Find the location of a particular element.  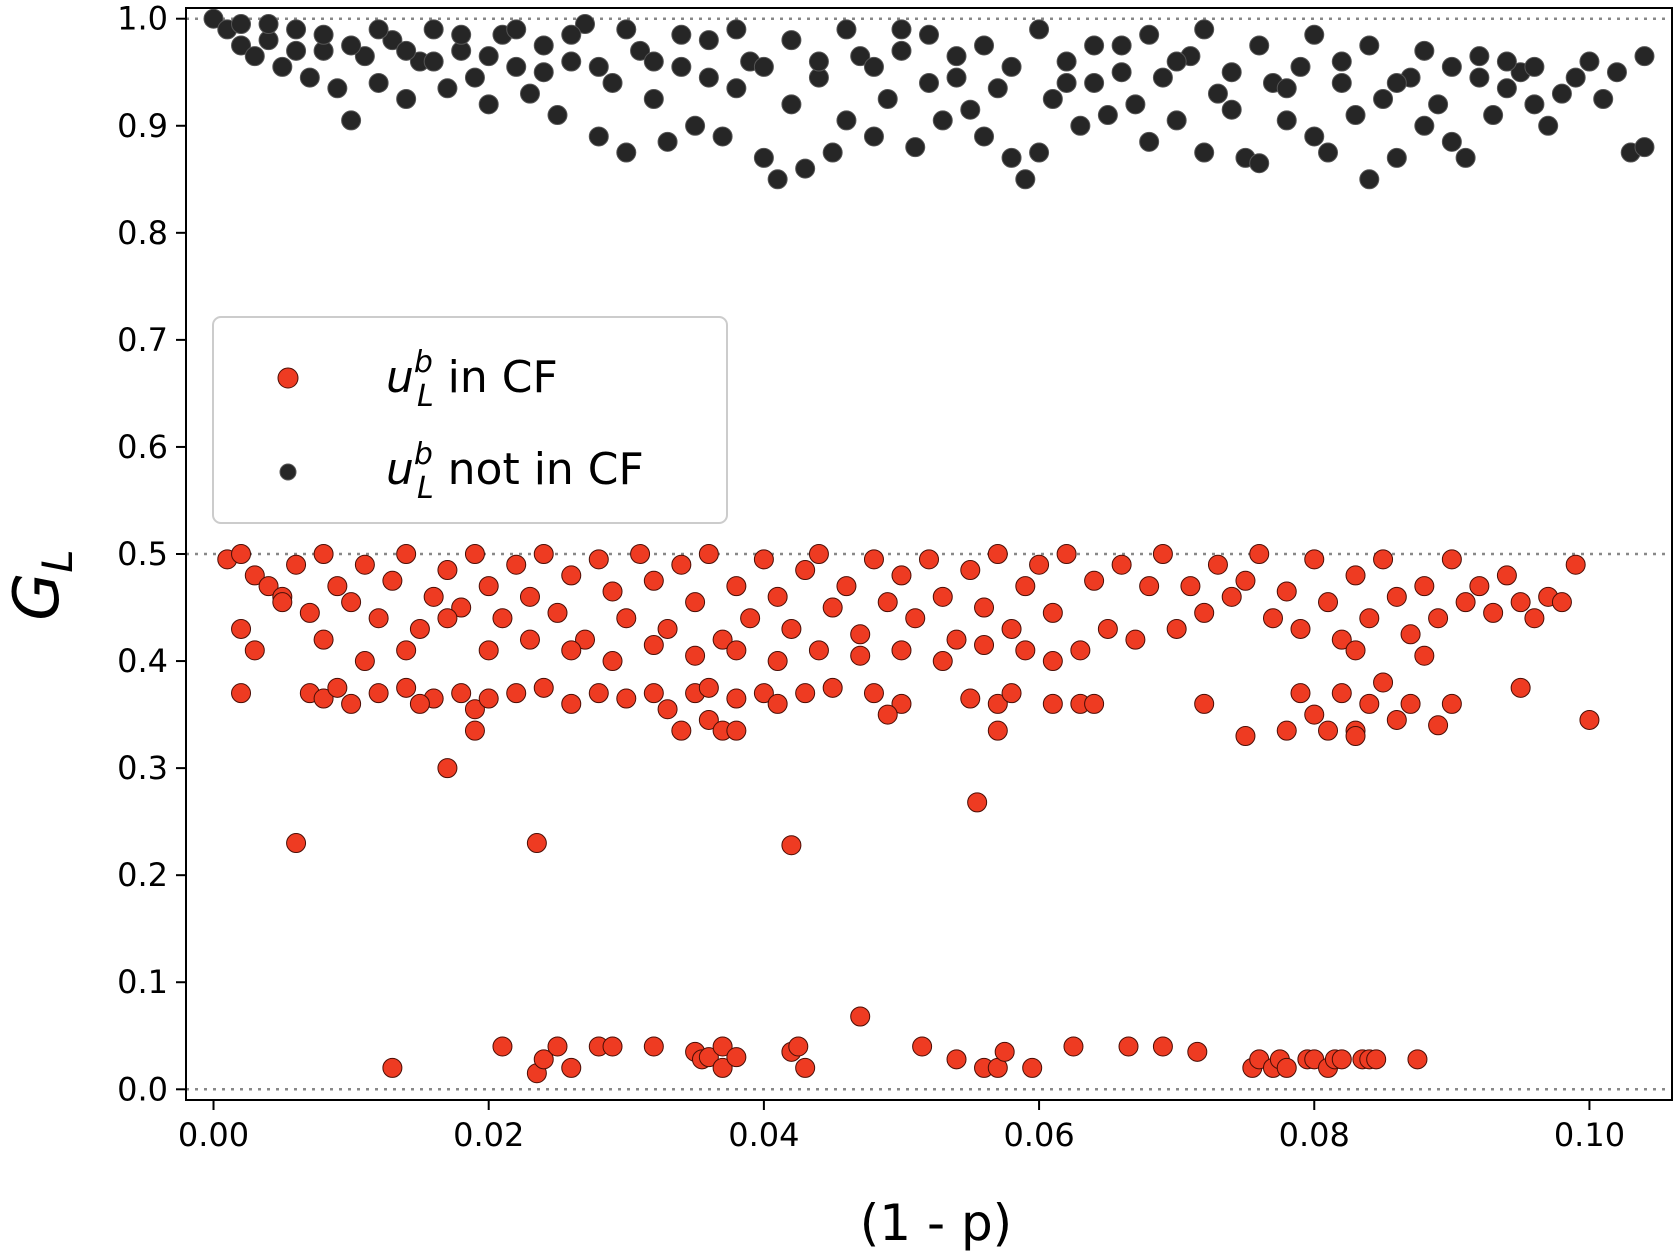

y-tick-label: 0.2 is located at coordinates (142, 875).